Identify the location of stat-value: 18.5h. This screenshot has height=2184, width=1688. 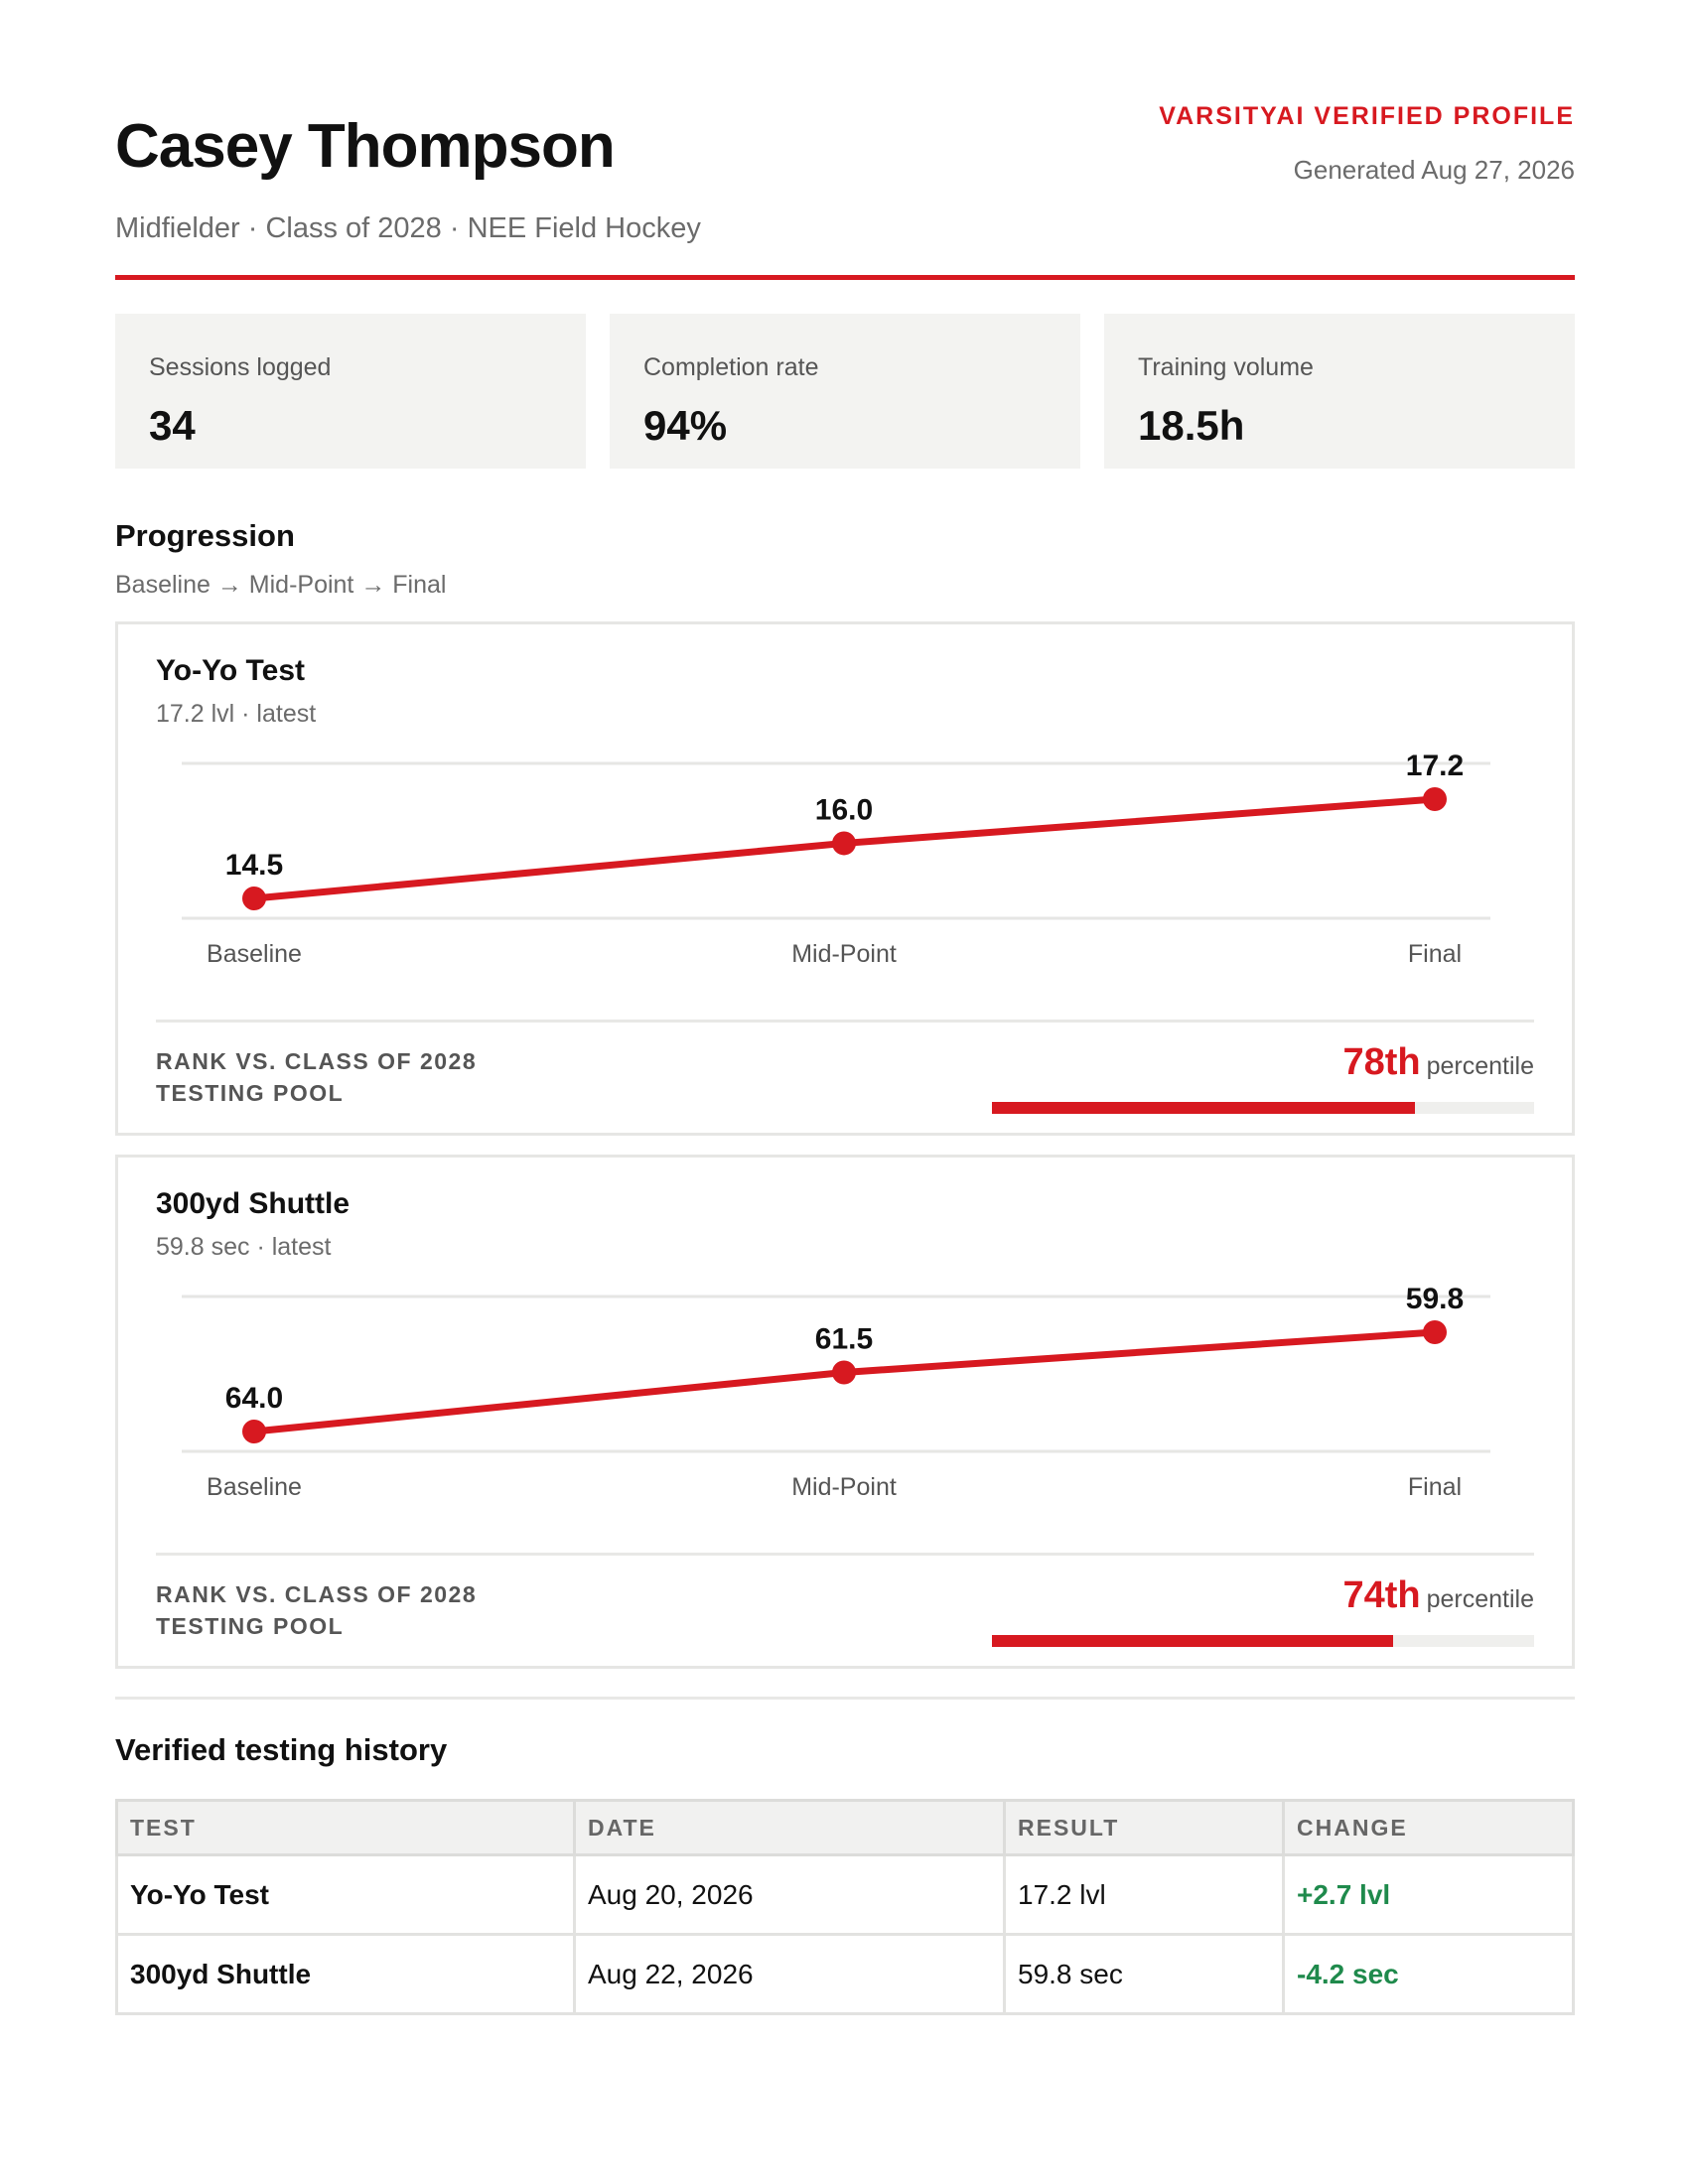
(1191, 425).